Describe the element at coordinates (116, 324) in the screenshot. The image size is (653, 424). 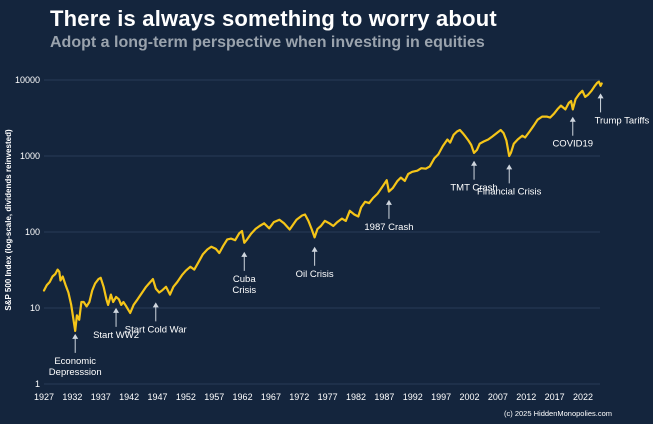
I see `annotation: Start WW2` at that location.